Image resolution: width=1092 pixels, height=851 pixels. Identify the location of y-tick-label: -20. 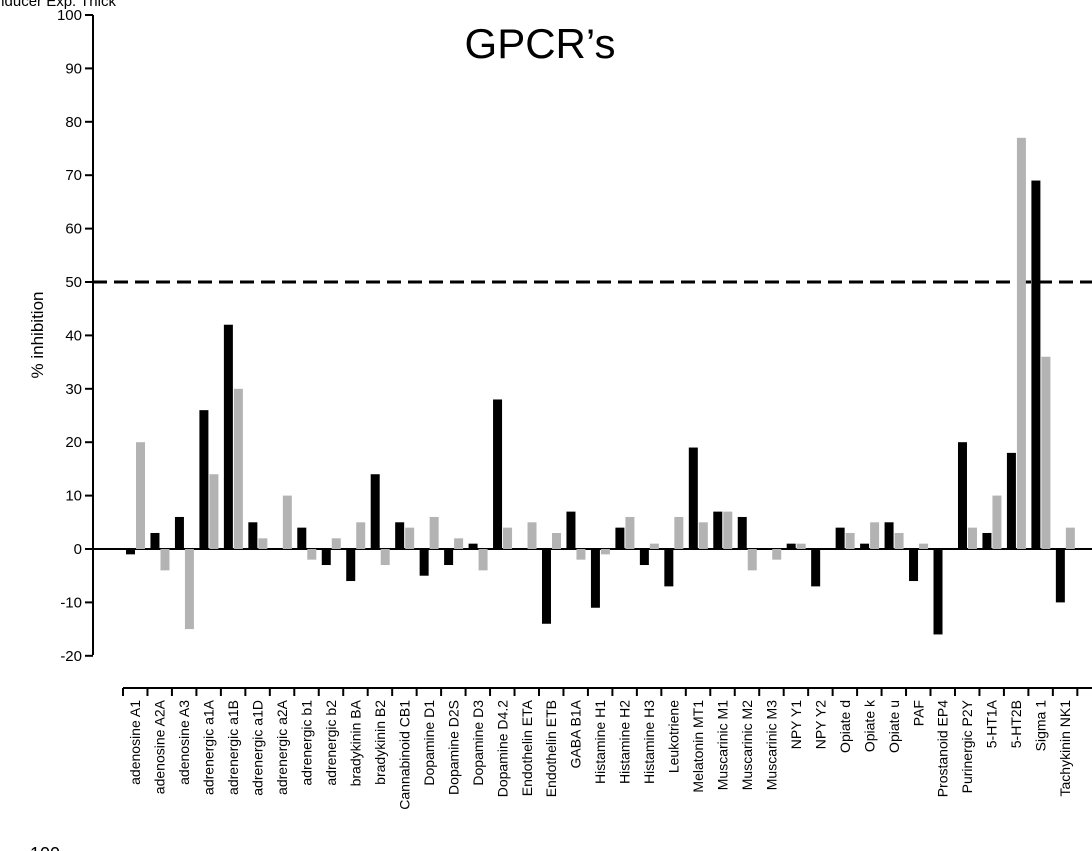
(71, 656).